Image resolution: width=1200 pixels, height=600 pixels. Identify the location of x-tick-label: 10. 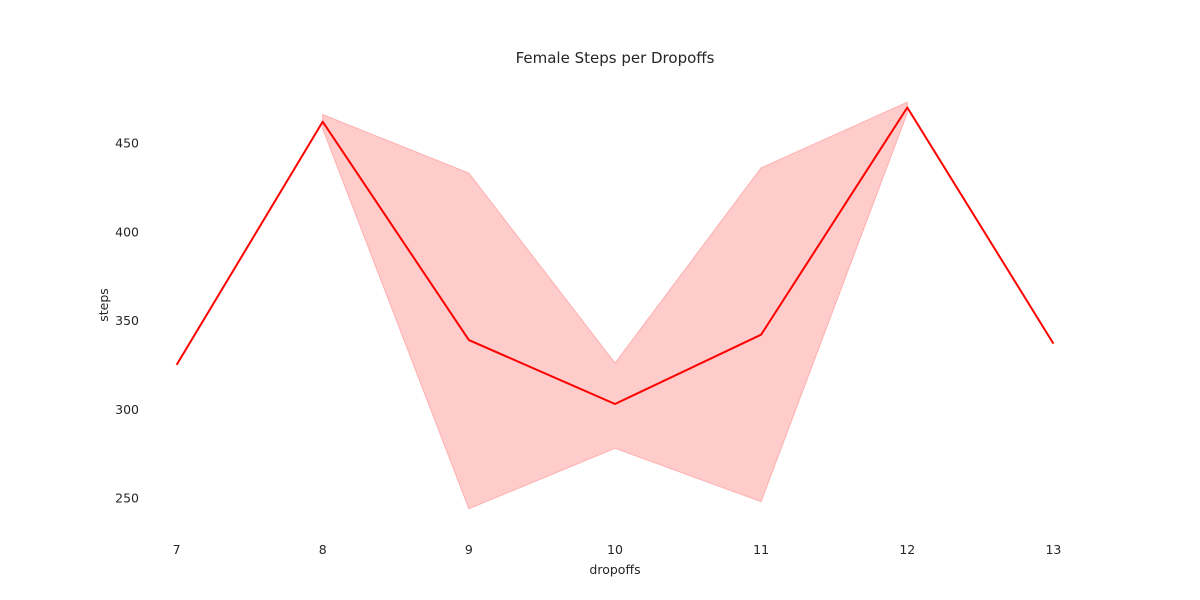
(615, 549).